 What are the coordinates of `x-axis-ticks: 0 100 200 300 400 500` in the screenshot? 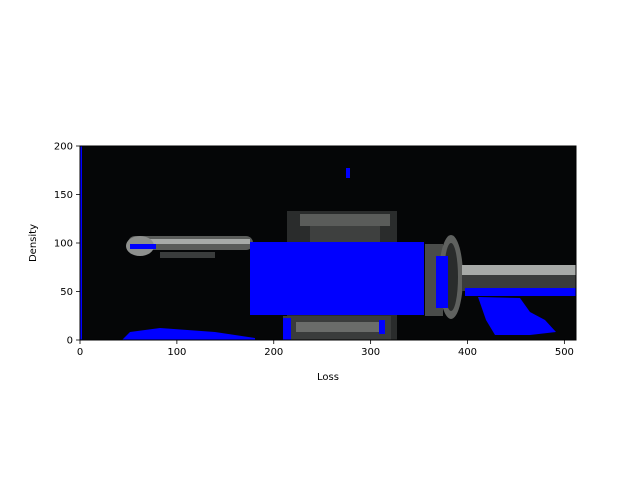 It's located at (325, 349).